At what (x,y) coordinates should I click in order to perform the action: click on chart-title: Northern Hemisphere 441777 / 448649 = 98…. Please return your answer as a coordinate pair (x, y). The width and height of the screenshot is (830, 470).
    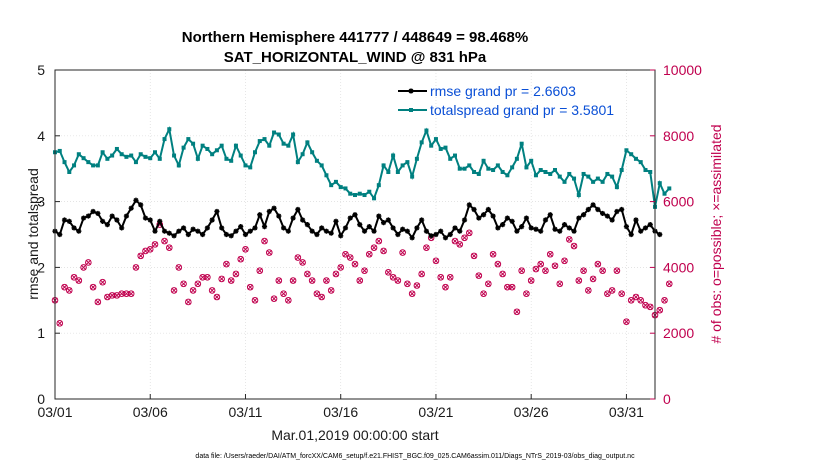
    Looking at the image, I should click on (355, 37).